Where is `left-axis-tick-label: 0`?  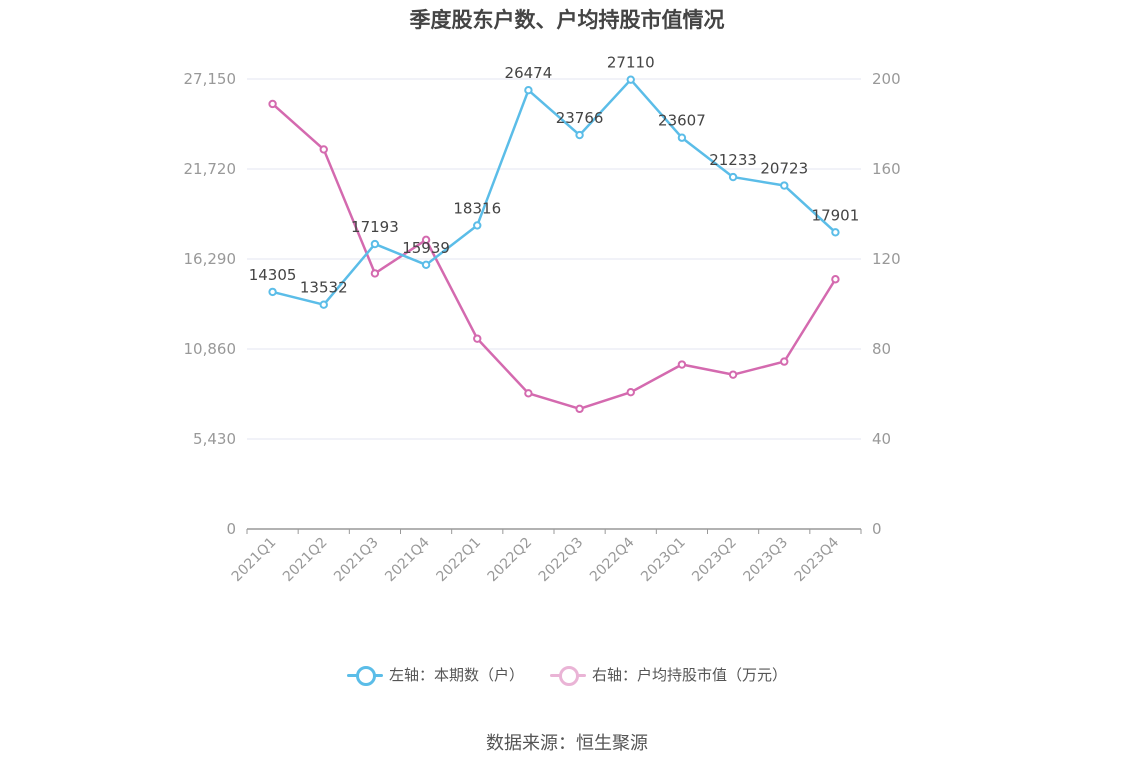
left-axis-tick-label: 0 is located at coordinates (231, 529).